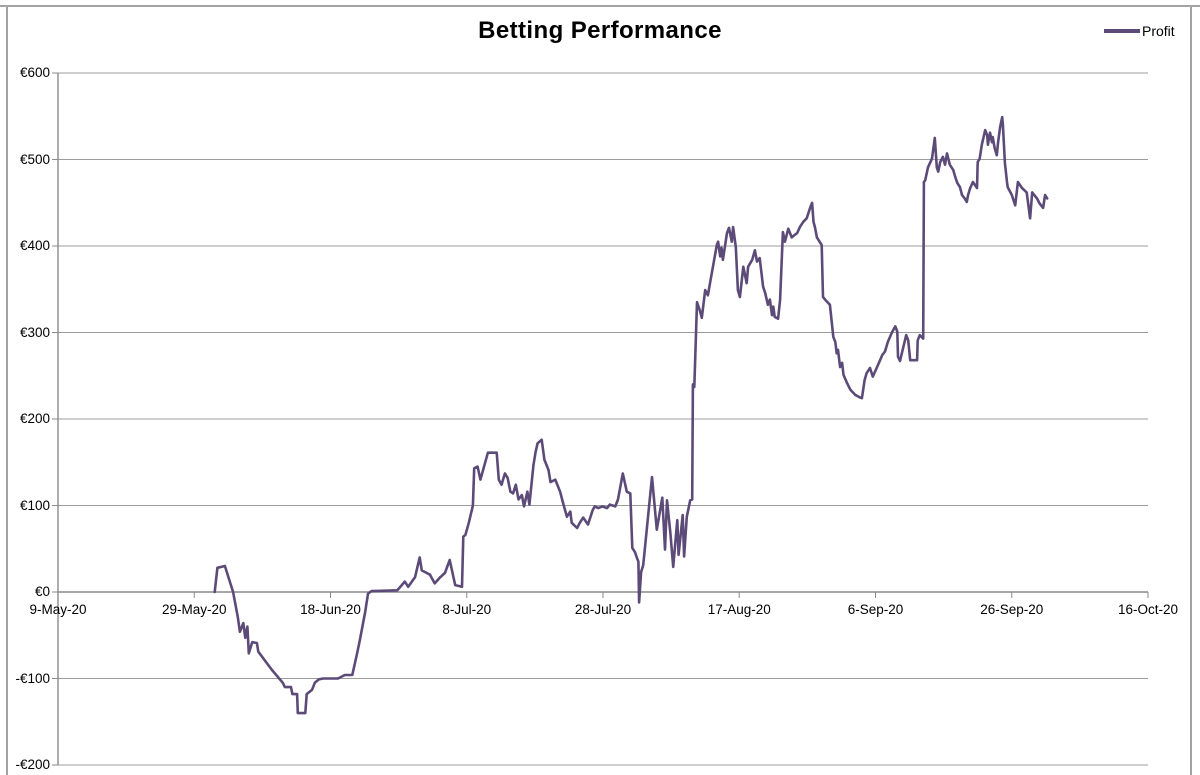 The image size is (1200, 775). Describe the element at coordinates (330, 609) in the screenshot. I see `x-tick-label: 18-Jun-20` at that location.